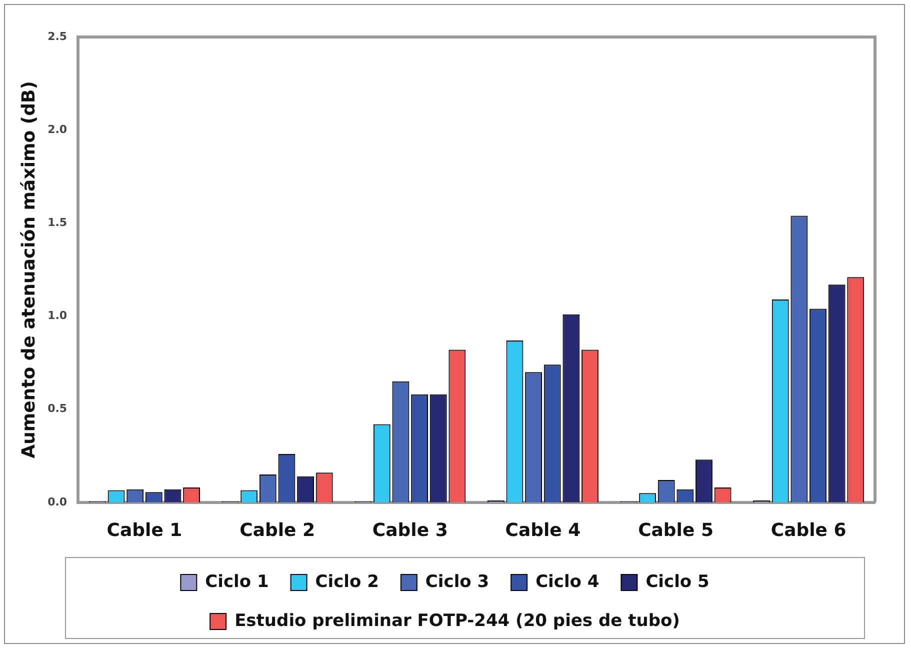 The image size is (911, 649). What do you see at coordinates (58, 501) in the screenshot?
I see `y-tick-label: 0.0` at bounding box center [58, 501].